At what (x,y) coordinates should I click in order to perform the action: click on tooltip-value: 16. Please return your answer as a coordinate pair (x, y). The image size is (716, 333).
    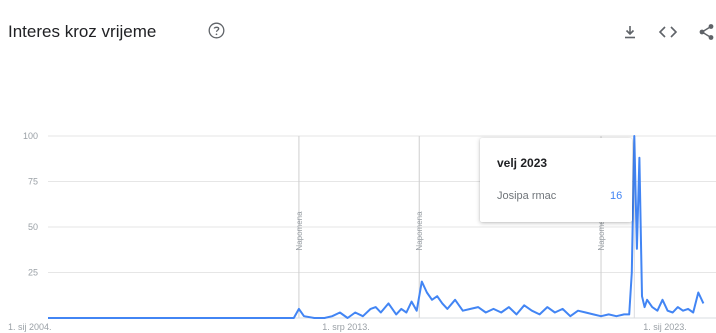
    Looking at the image, I should click on (616, 196).